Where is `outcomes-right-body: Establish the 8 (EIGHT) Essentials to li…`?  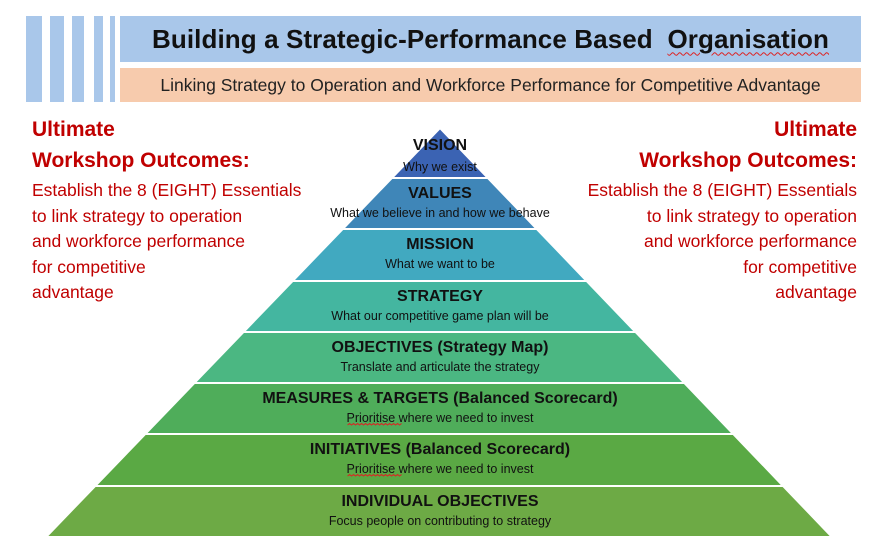
outcomes-right-body: Establish the 8 (EIGHT) Essentials to li… is located at coordinates (707, 242).